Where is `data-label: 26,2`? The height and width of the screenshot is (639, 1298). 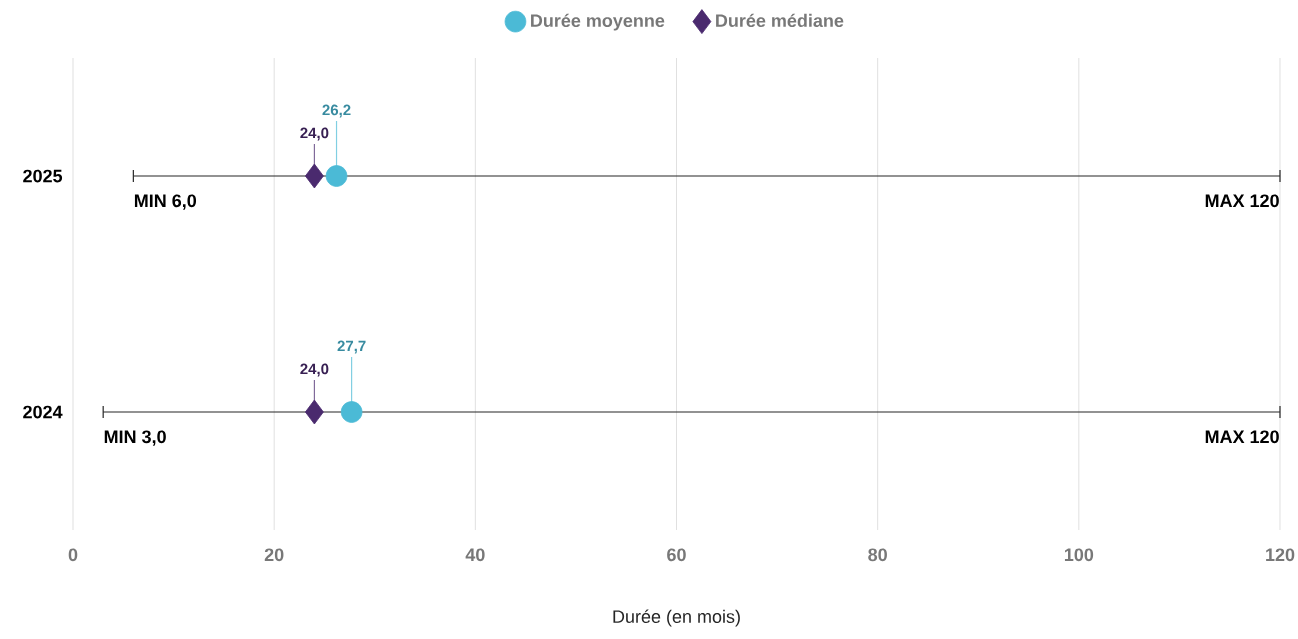
data-label: 26,2 is located at coordinates (336, 111).